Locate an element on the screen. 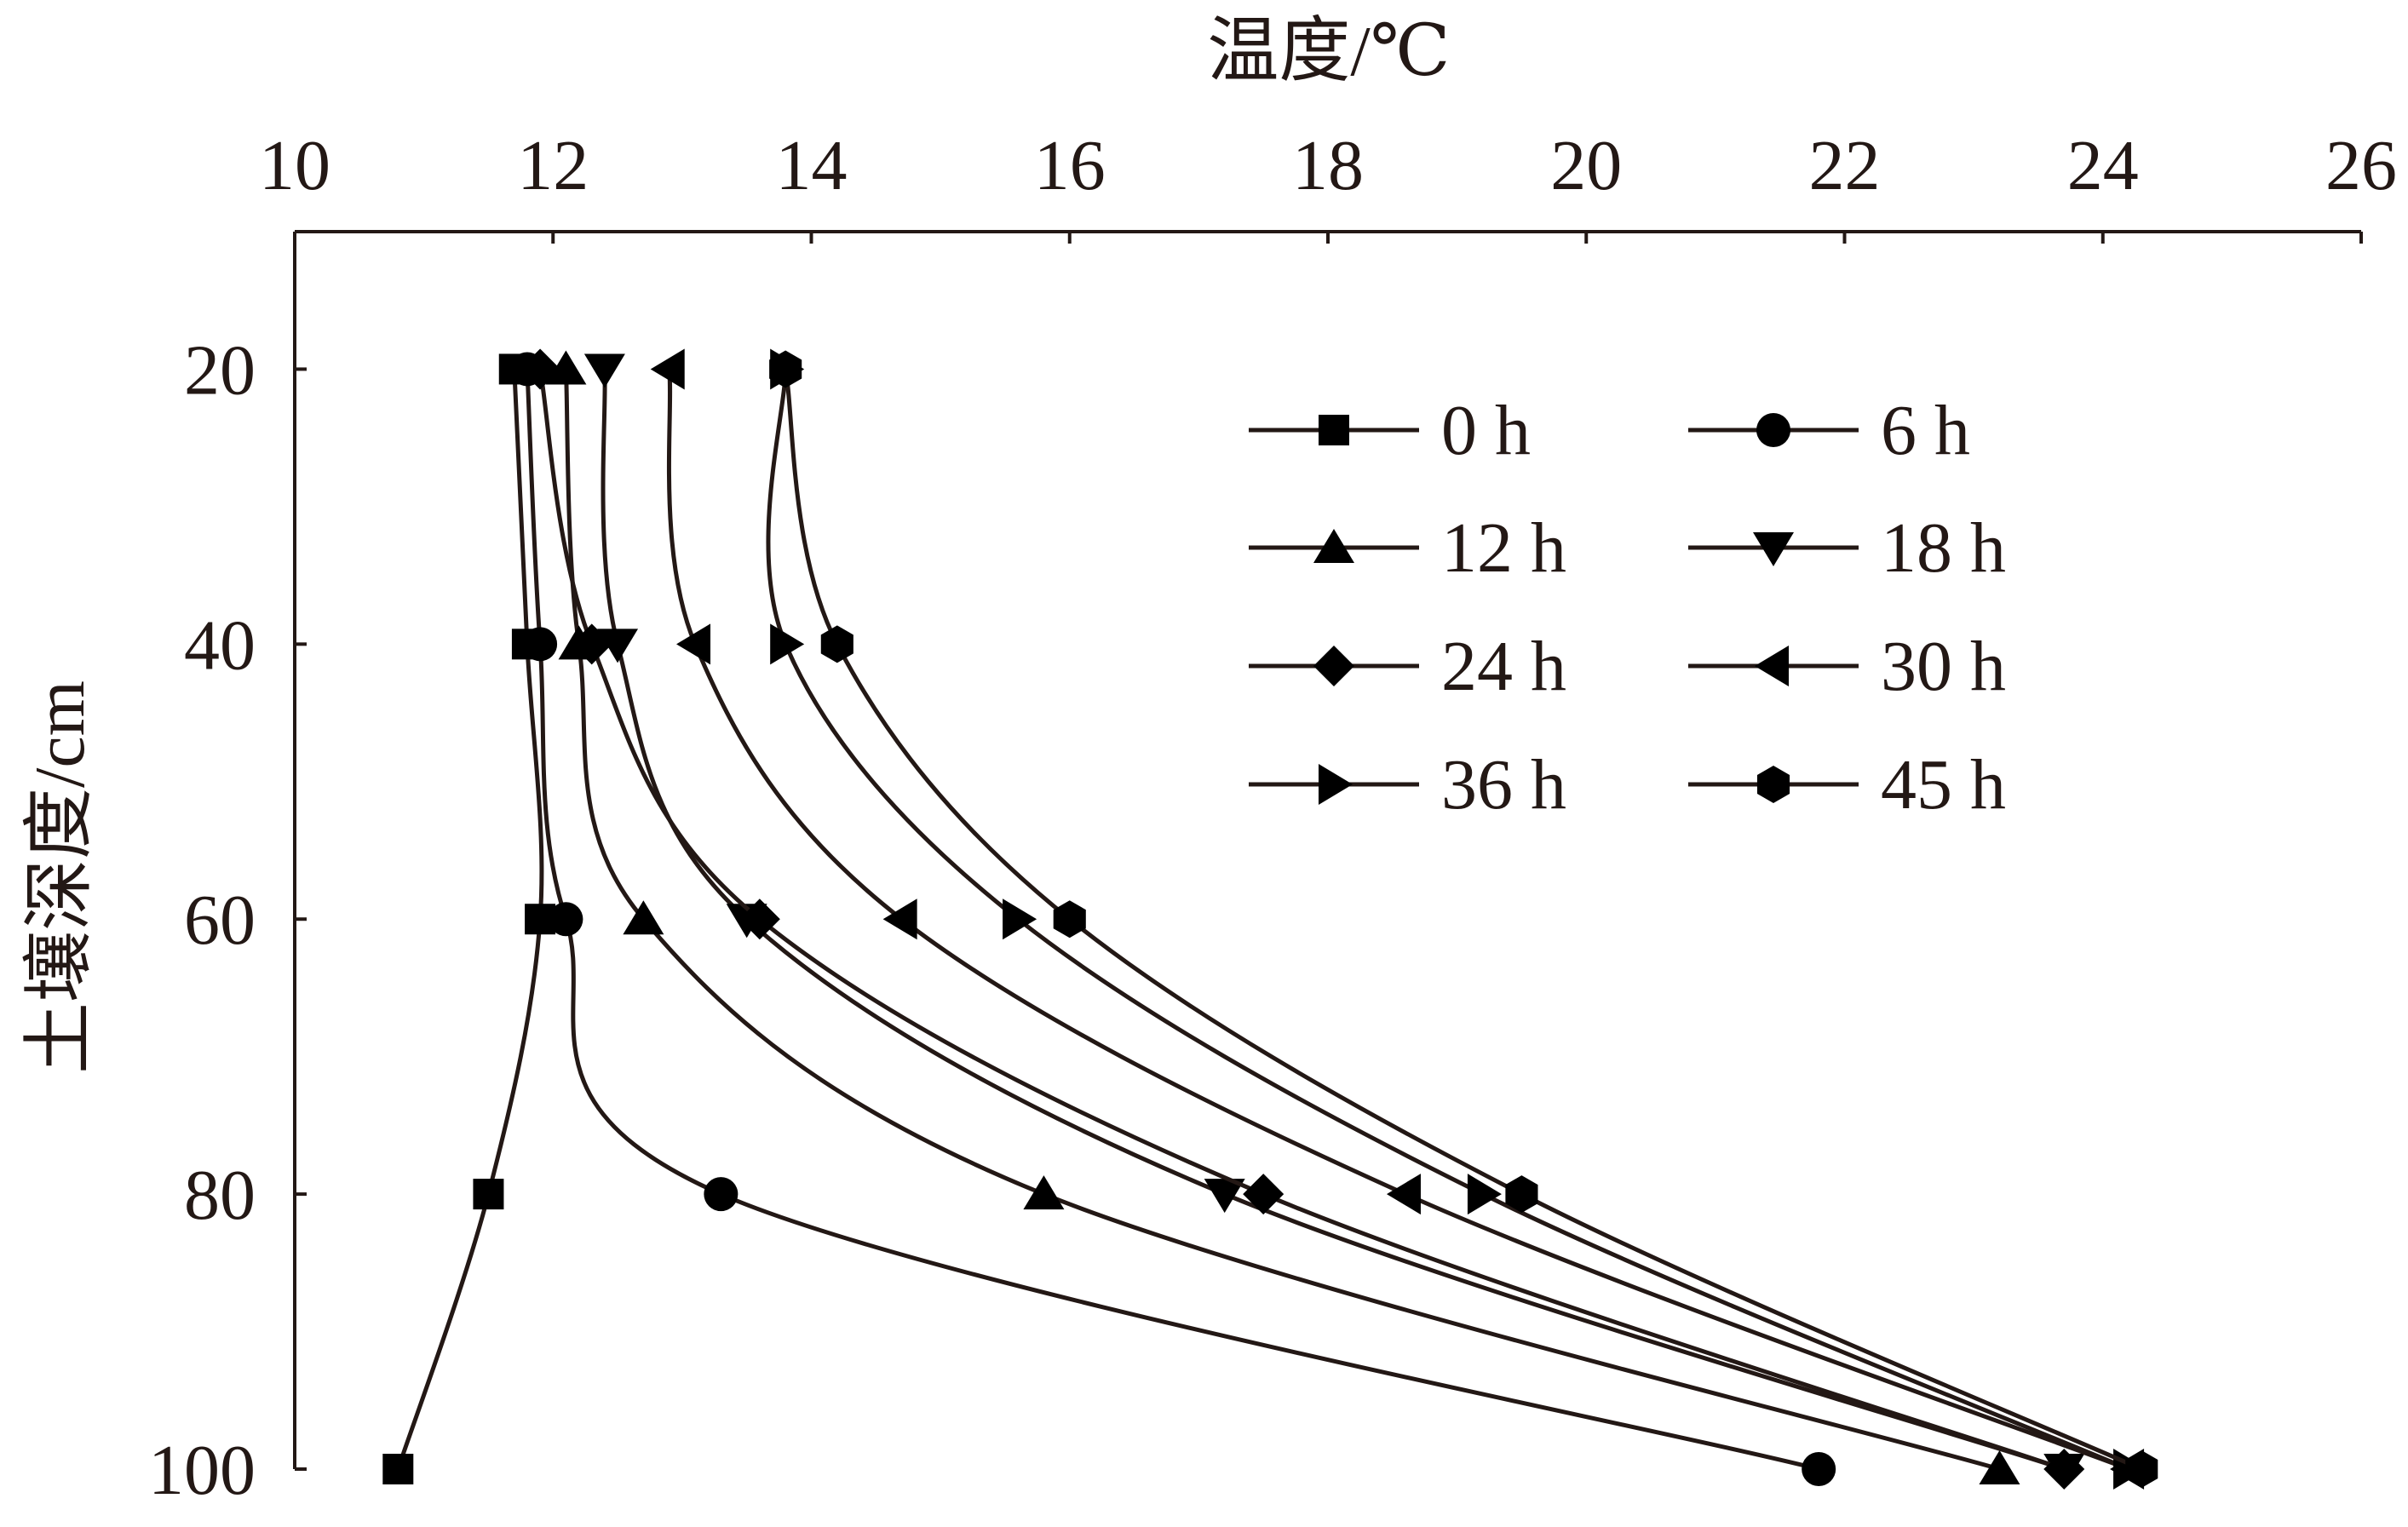 This screenshot has width=2408, height=1527. x-tick-label: 16 is located at coordinates (1070, 165).